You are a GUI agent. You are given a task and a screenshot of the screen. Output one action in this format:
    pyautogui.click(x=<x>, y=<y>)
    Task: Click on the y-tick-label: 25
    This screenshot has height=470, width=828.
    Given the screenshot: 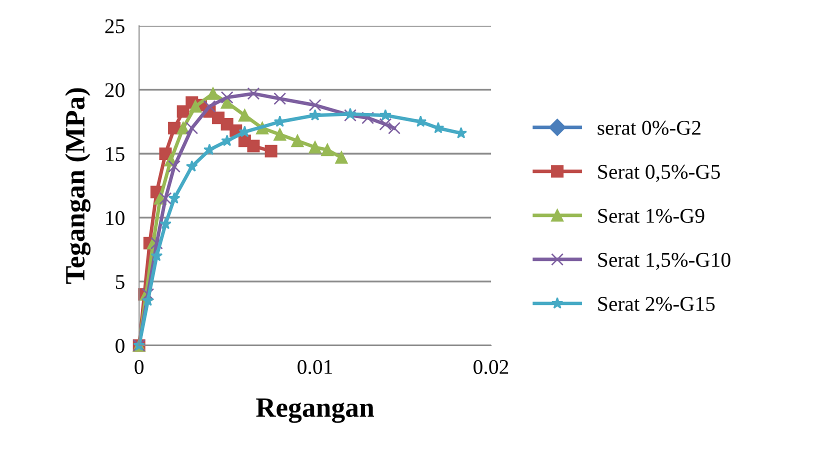 What is the action you would take?
    pyautogui.click(x=114, y=26)
    